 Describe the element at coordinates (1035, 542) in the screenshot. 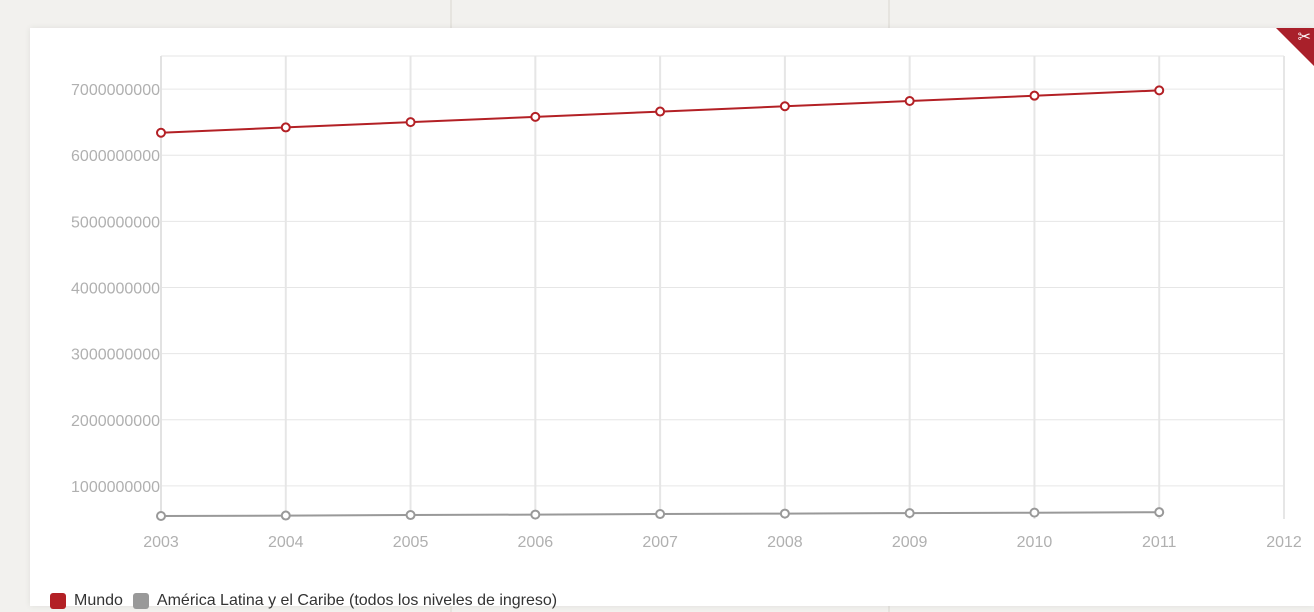

I see `x-tick-label: 2010` at that location.